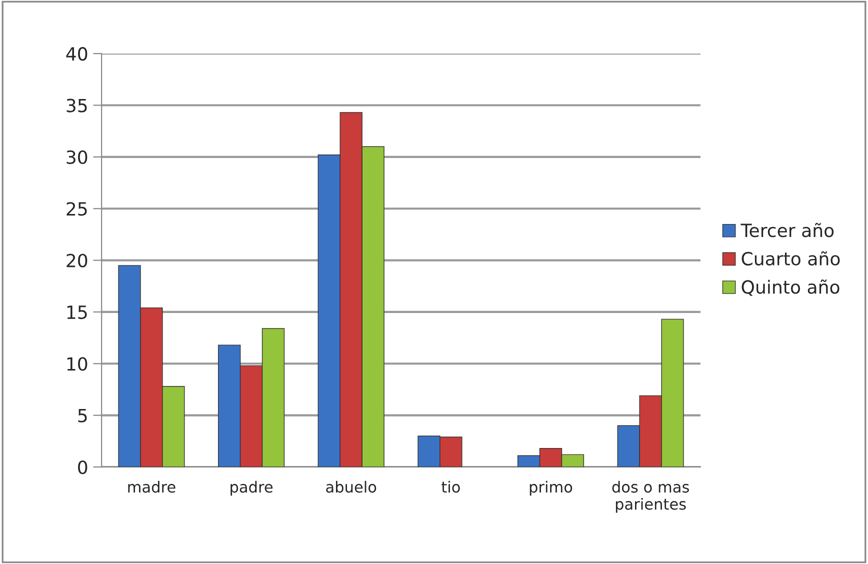  What do you see at coordinates (650, 496) in the screenshot?
I see `x-tick-label: dos o mas parientes` at bounding box center [650, 496].